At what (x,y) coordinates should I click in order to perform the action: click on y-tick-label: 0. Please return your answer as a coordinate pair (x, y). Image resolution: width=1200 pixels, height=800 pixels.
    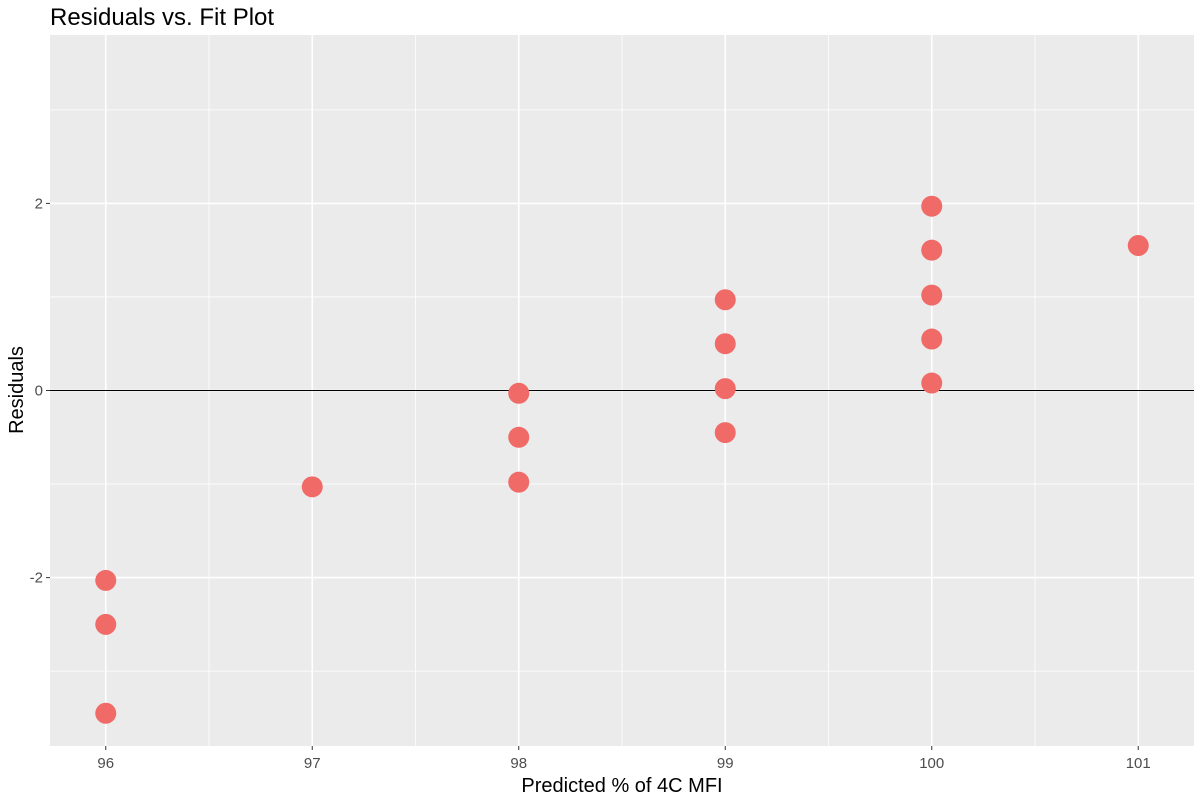
    Looking at the image, I should click on (39, 391).